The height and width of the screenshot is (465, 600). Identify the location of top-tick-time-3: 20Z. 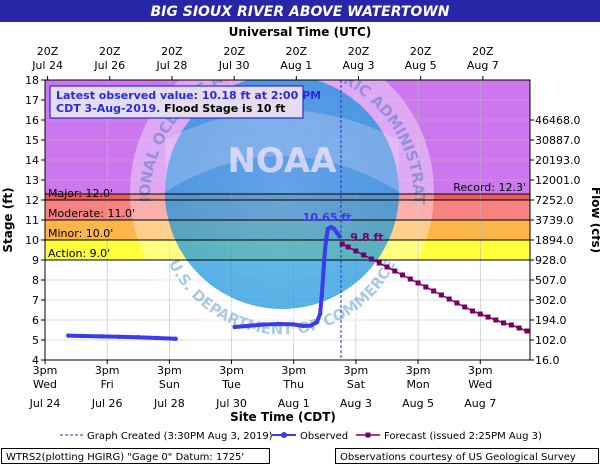
(234, 51).